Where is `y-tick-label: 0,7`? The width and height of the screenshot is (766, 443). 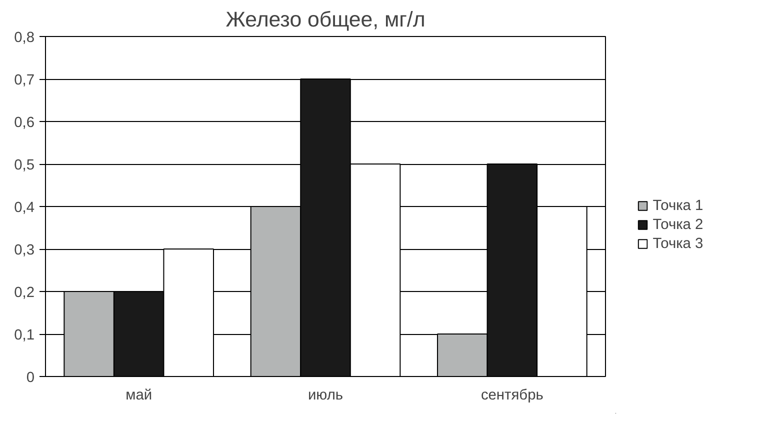 y-tick-label: 0,7 is located at coordinates (24, 80).